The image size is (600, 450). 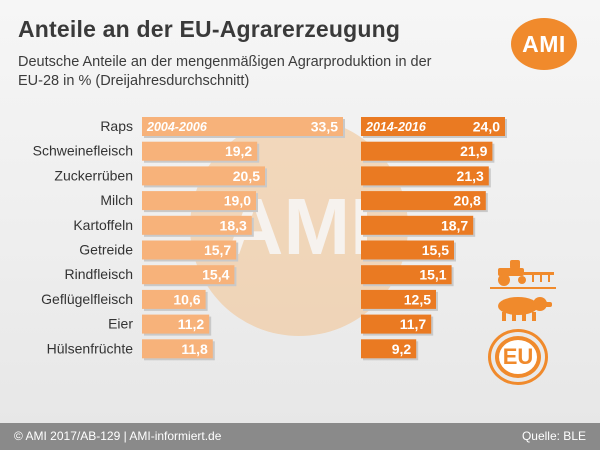 I want to click on category-label: Schweinefleisch, so click(x=83, y=151).